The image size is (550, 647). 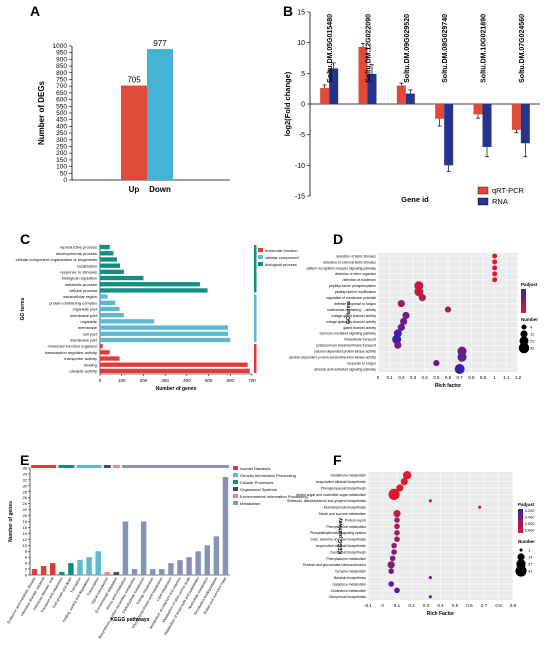 I want to click on y-tick-label: membrane, so click(x=88, y=327).